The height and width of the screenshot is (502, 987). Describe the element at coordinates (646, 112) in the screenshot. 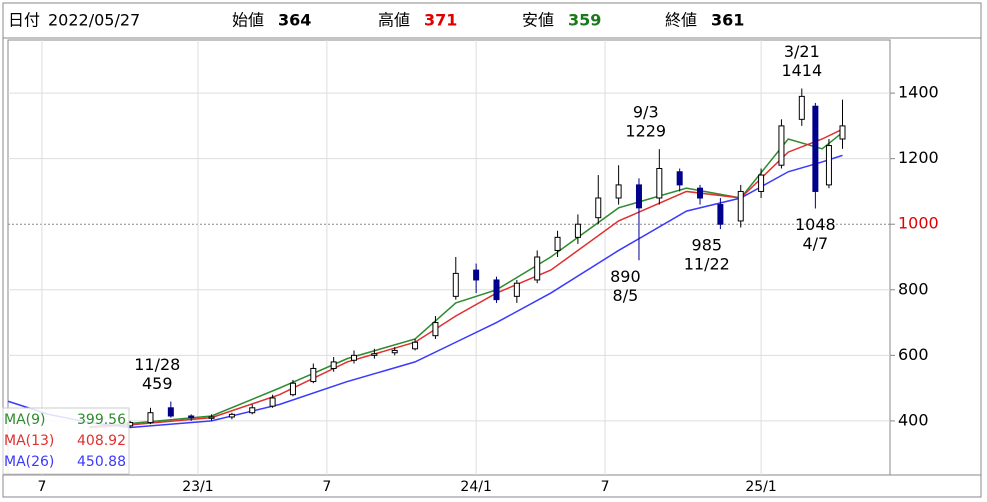

I see `annotation-date: 9/3` at that location.